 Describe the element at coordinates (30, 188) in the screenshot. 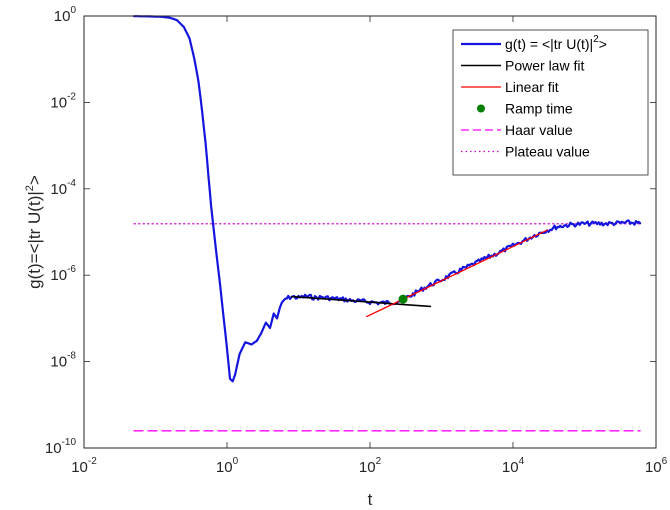

I see `y-axis-title-sup: 2` at that location.